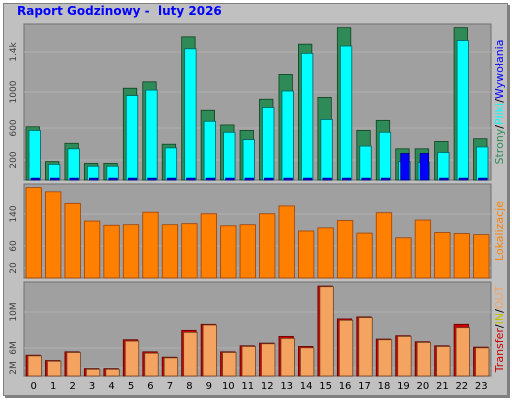  Describe the element at coordinates (131, 386) in the screenshot. I see `x-tick-label: 5` at that location.